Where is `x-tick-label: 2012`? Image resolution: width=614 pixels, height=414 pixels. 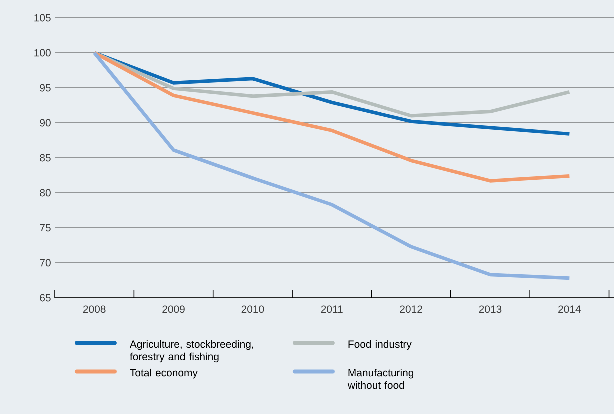
x-tick-label: 2012 is located at coordinates (411, 310).